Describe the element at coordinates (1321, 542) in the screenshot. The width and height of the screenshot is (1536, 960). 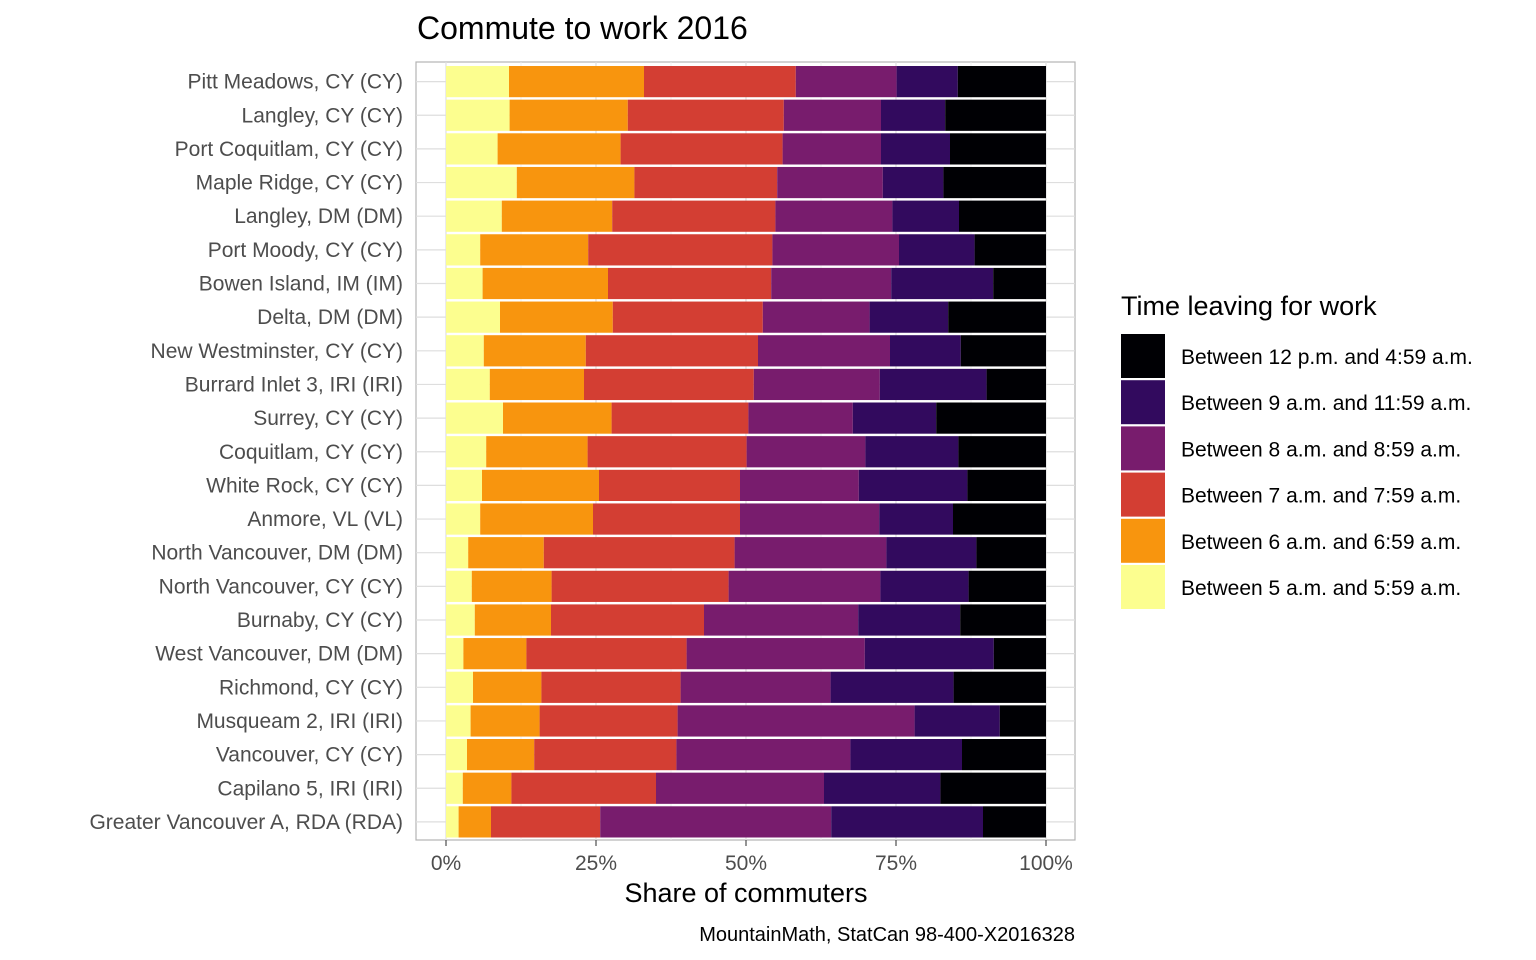
I see `legend-label: Between 6 a.m. and 6:59 a.m.` at that location.